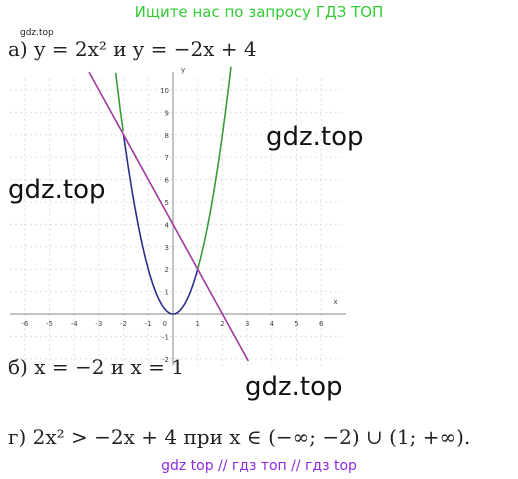  Describe the element at coordinates (167, 203) in the screenshot. I see `y-tick-label: 5` at that location.